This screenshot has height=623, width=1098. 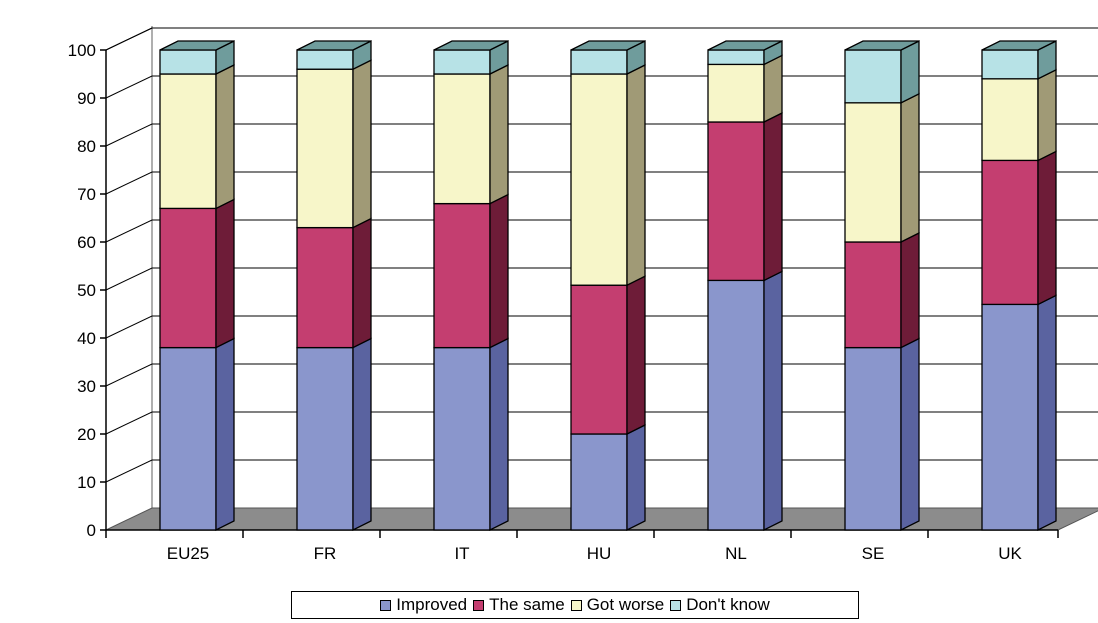 I want to click on x-tick-label: SE, so click(x=873, y=553).